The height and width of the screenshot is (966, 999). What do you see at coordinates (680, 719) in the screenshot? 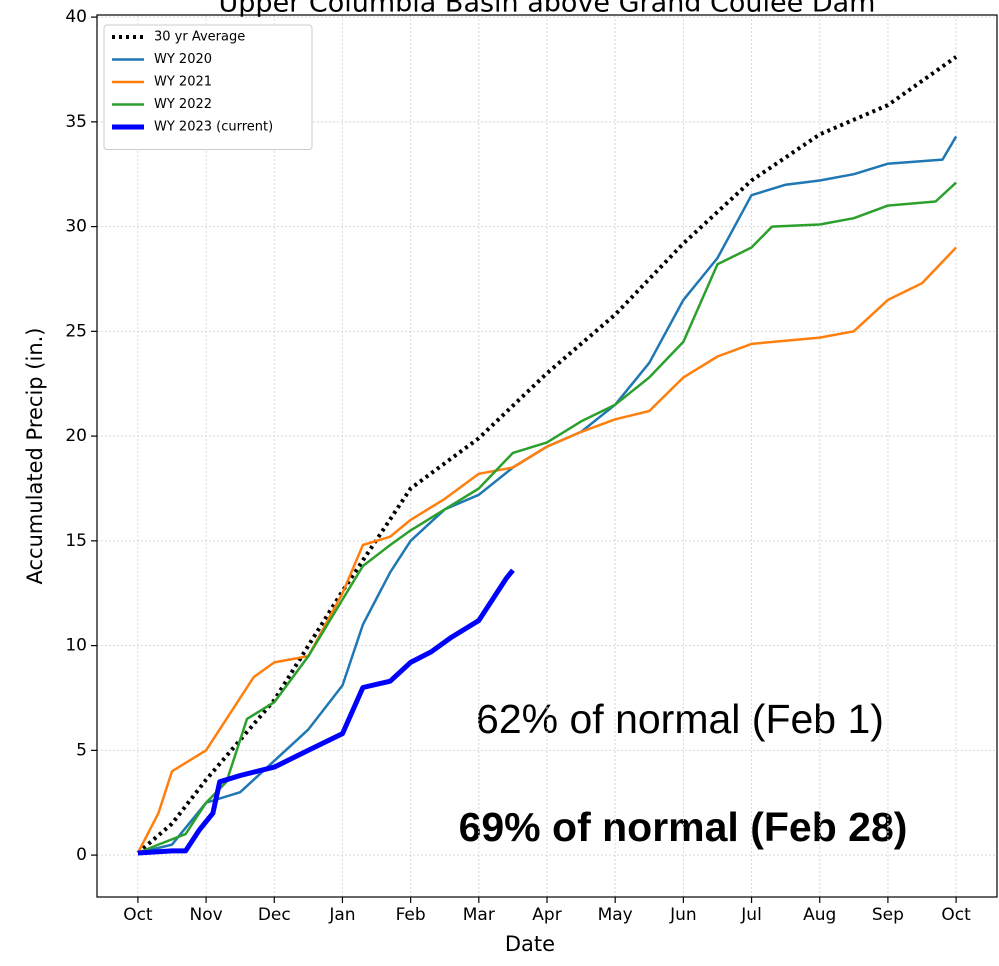
I see `annotation: 62% of normal (Feb 1)` at bounding box center [680, 719].